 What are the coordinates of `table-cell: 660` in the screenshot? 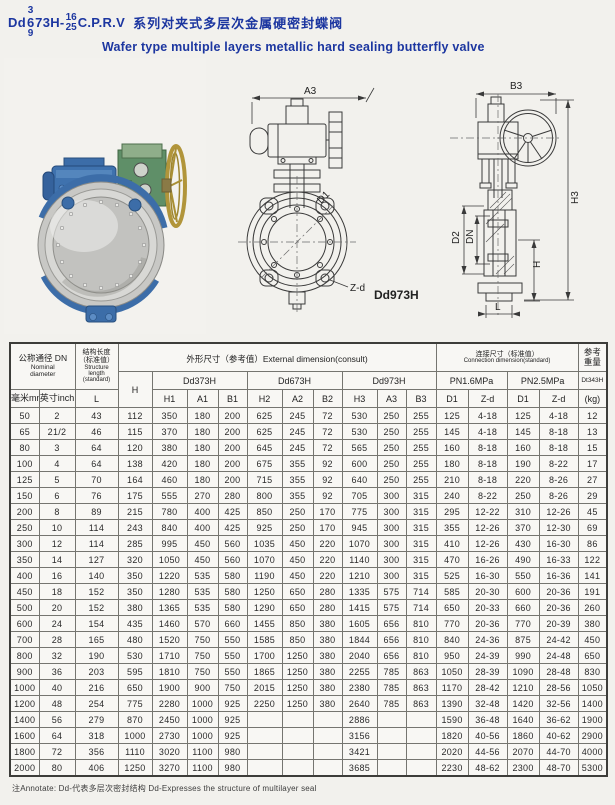 It's located at (232, 623).